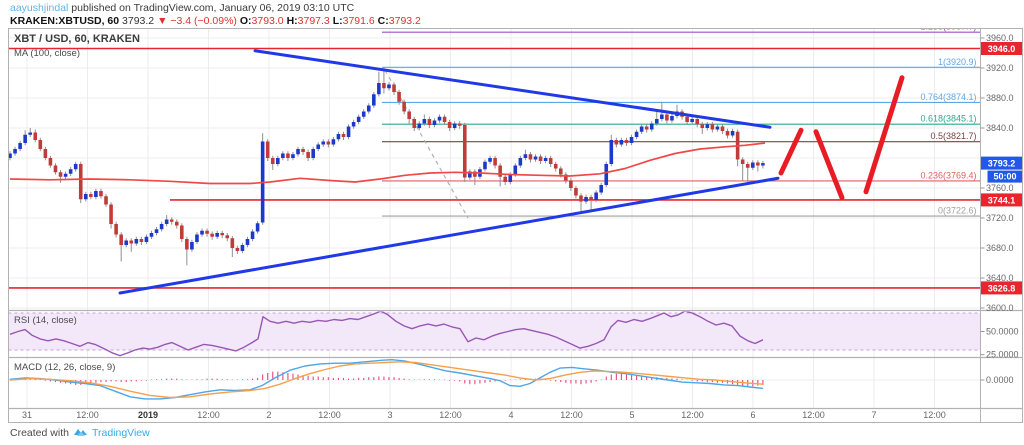 The height and width of the screenshot is (445, 1024). Describe the element at coordinates (1001, 163) in the screenshot. I see `last-price-box` at that location.